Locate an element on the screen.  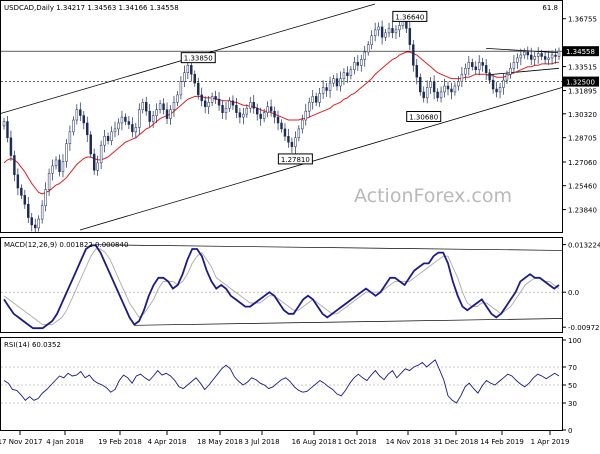
macd-panel-title: MACD(12,26,9) 0.001822 0.000840 is located at coordinates (66, 245).